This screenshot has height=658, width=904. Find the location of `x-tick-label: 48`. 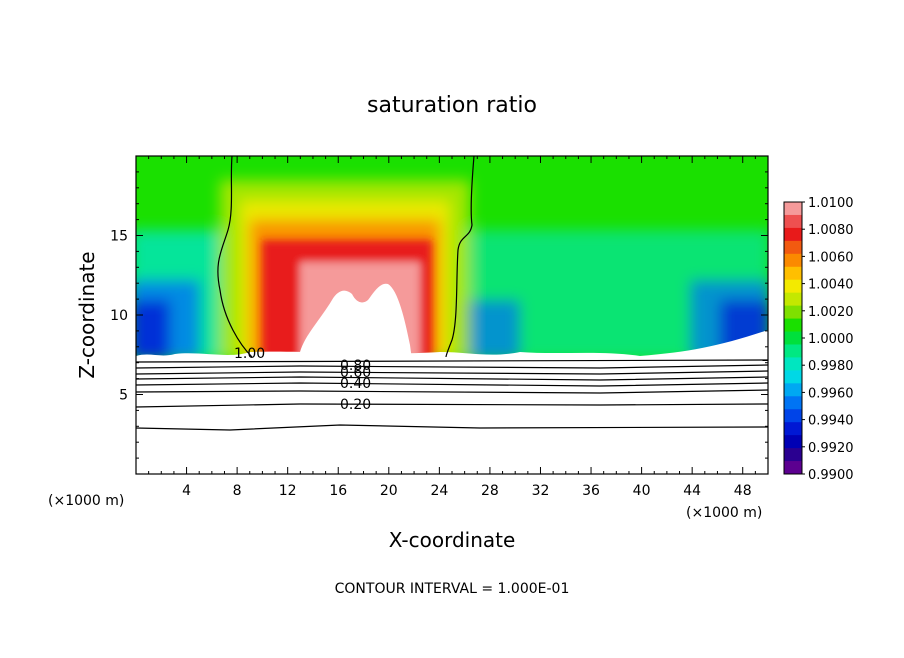

x-tick-label: 48 is located at coordinates (743, 491).